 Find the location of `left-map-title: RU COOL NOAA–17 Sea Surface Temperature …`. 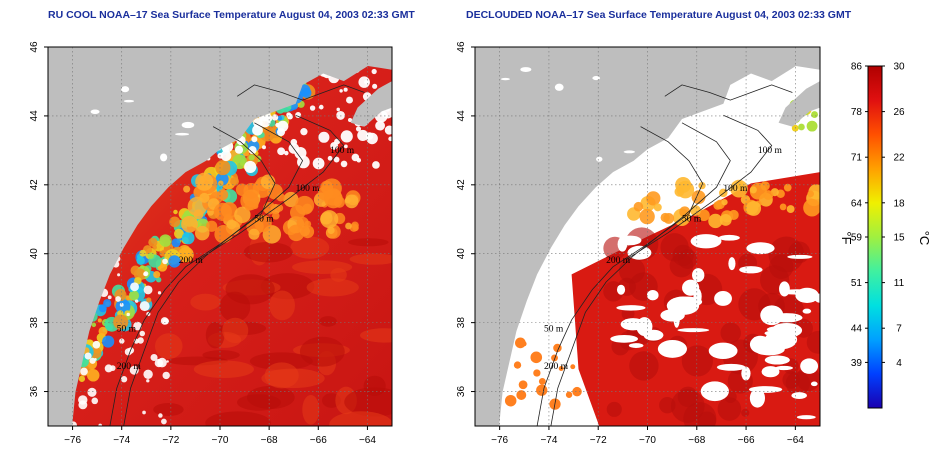

left-map-title: RU COOL NOAA–17 Sea Surface Temperature … is located at coordinates (231, 15).